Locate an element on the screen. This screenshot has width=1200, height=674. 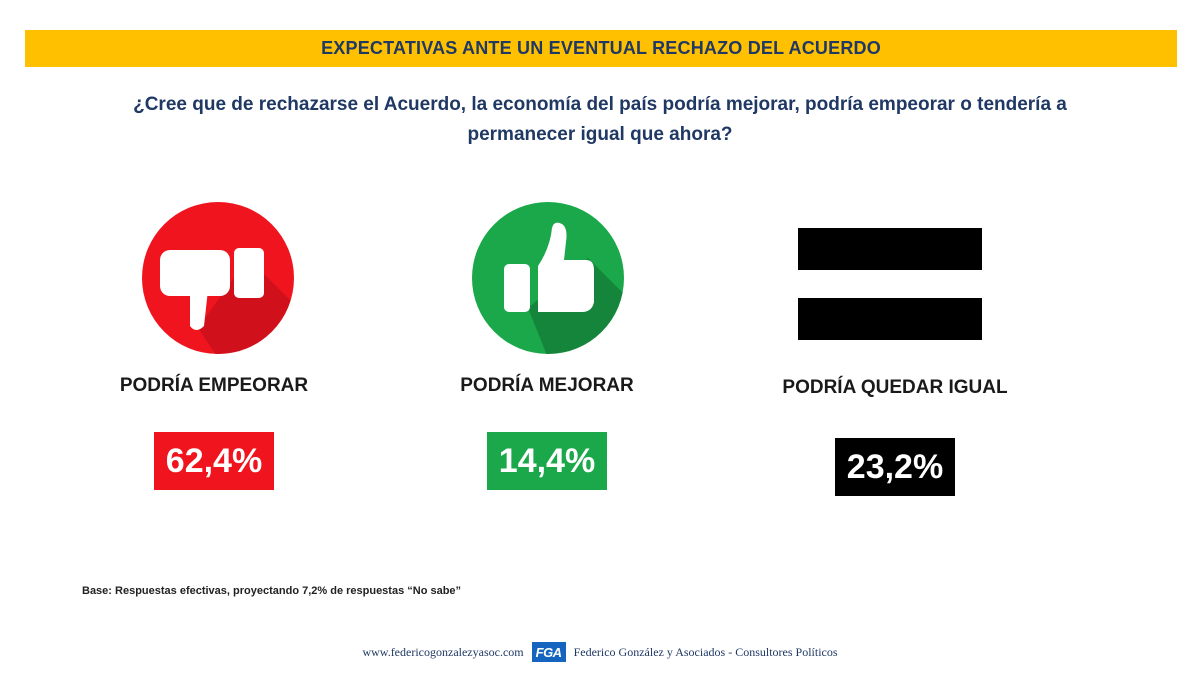
value-box: 14,4% is located at coordinates (547, 461).